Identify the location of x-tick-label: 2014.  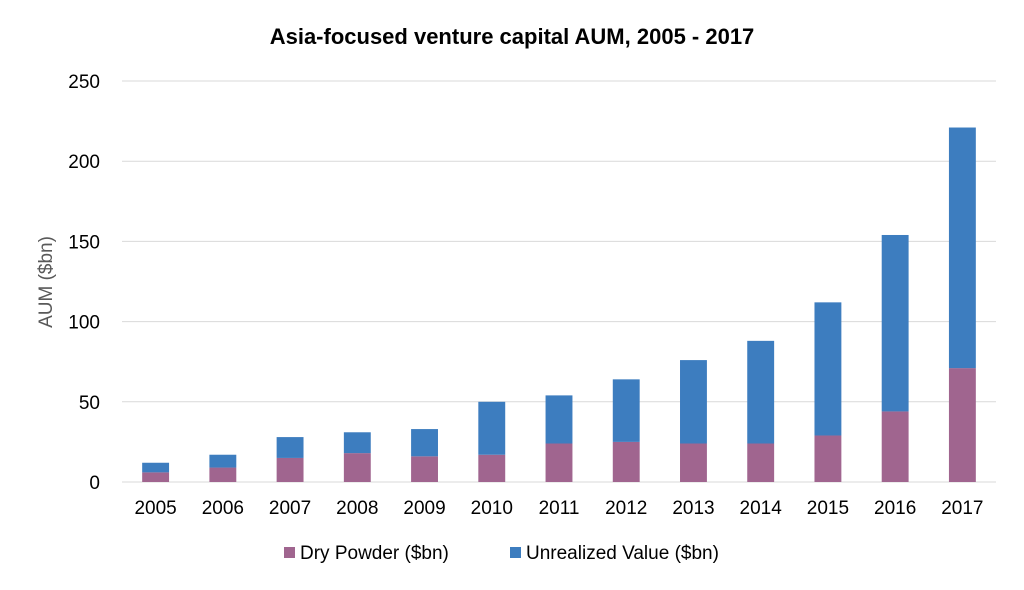
(761, 508).